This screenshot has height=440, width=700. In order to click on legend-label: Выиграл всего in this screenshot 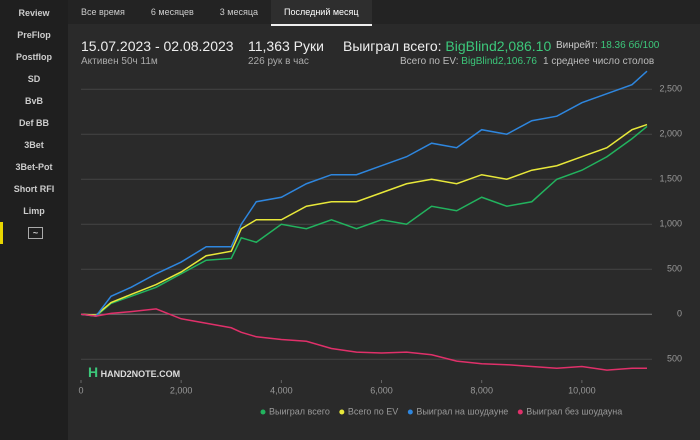, I will do `click(299, 411)`.